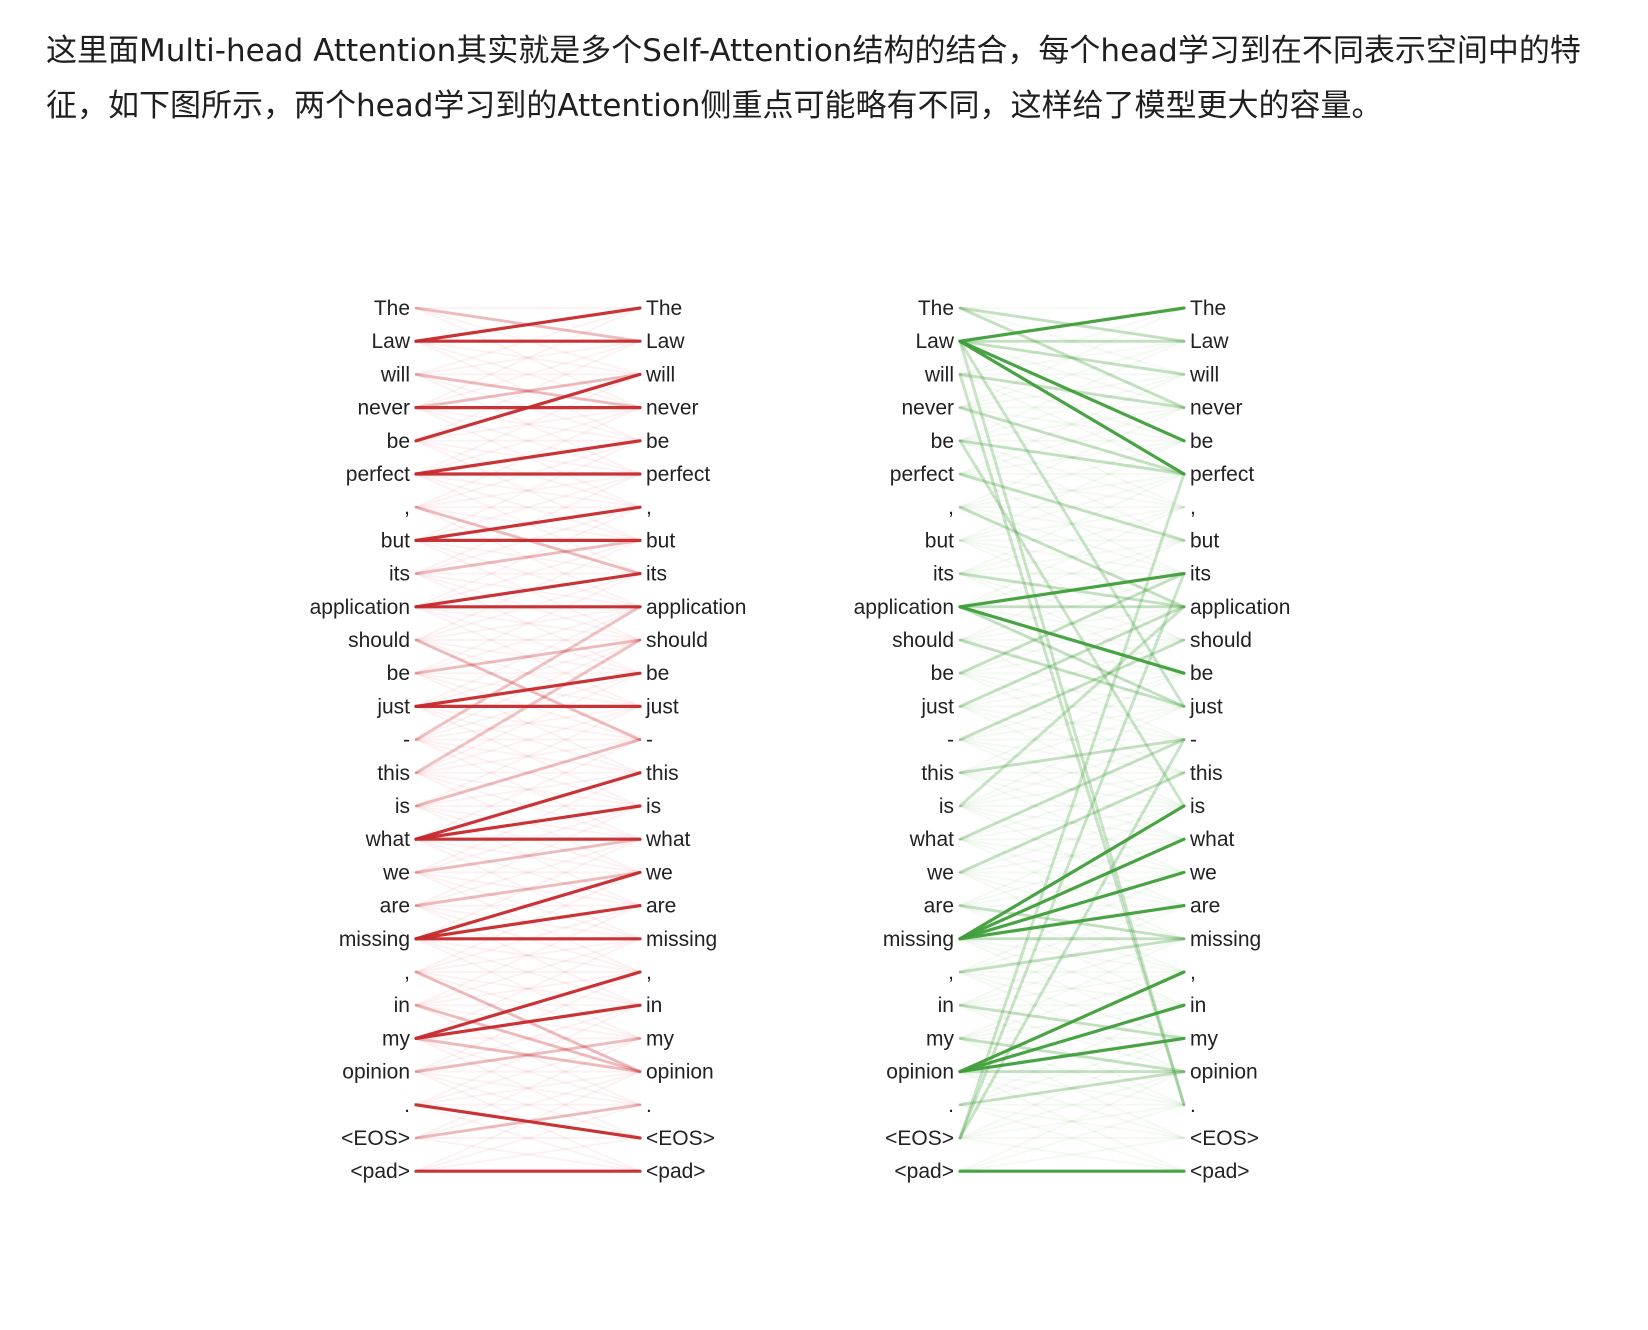 The height and width of the screenshot is (1330, 1648). Describe the element at coordinates (383, 408) in the screenshot. I see `head1-source-token: never` at that location.